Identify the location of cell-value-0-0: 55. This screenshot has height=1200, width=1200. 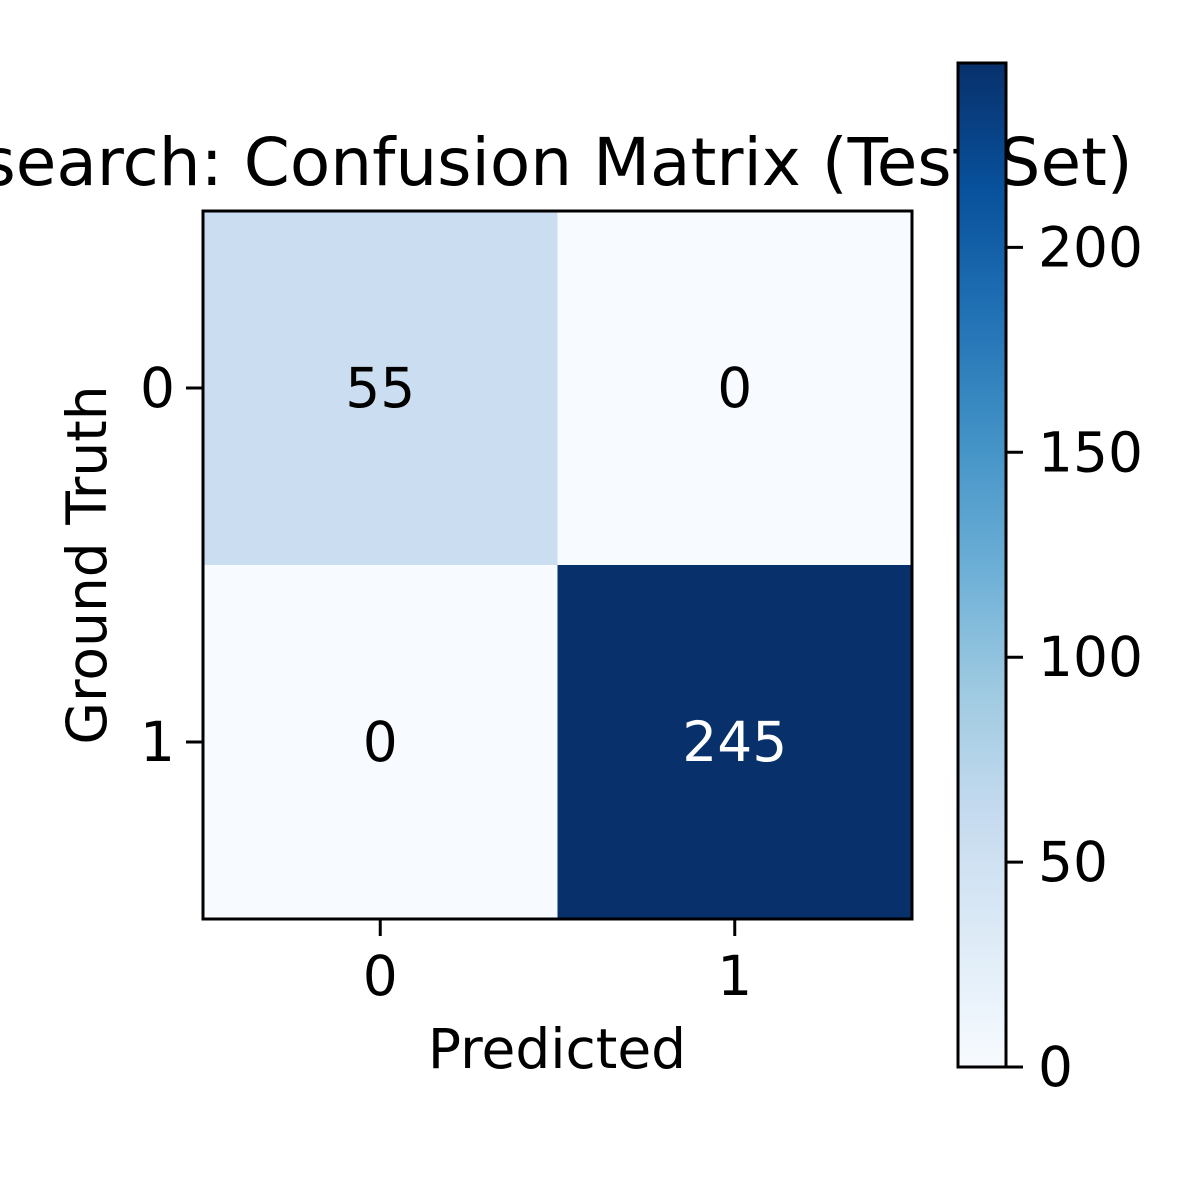
(380, 388).